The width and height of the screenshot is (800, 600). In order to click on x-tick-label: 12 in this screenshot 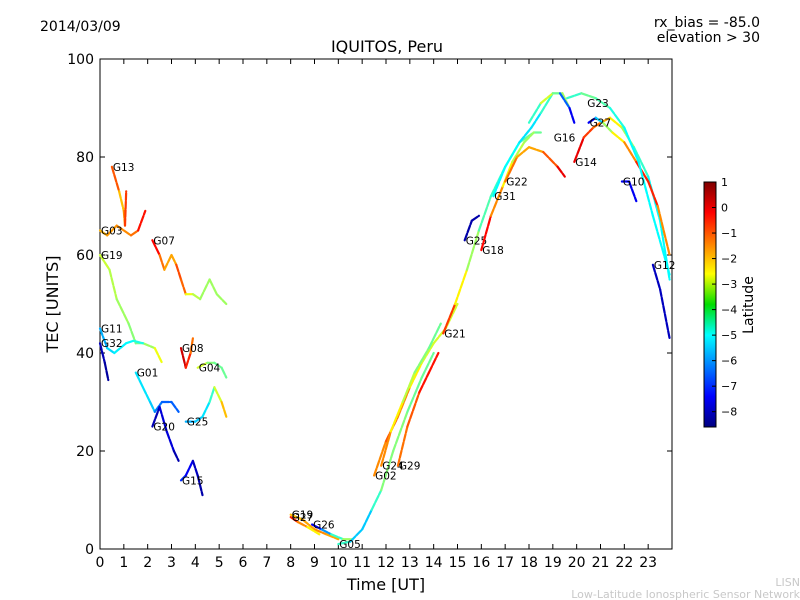, I will do `click(386, 563)`.